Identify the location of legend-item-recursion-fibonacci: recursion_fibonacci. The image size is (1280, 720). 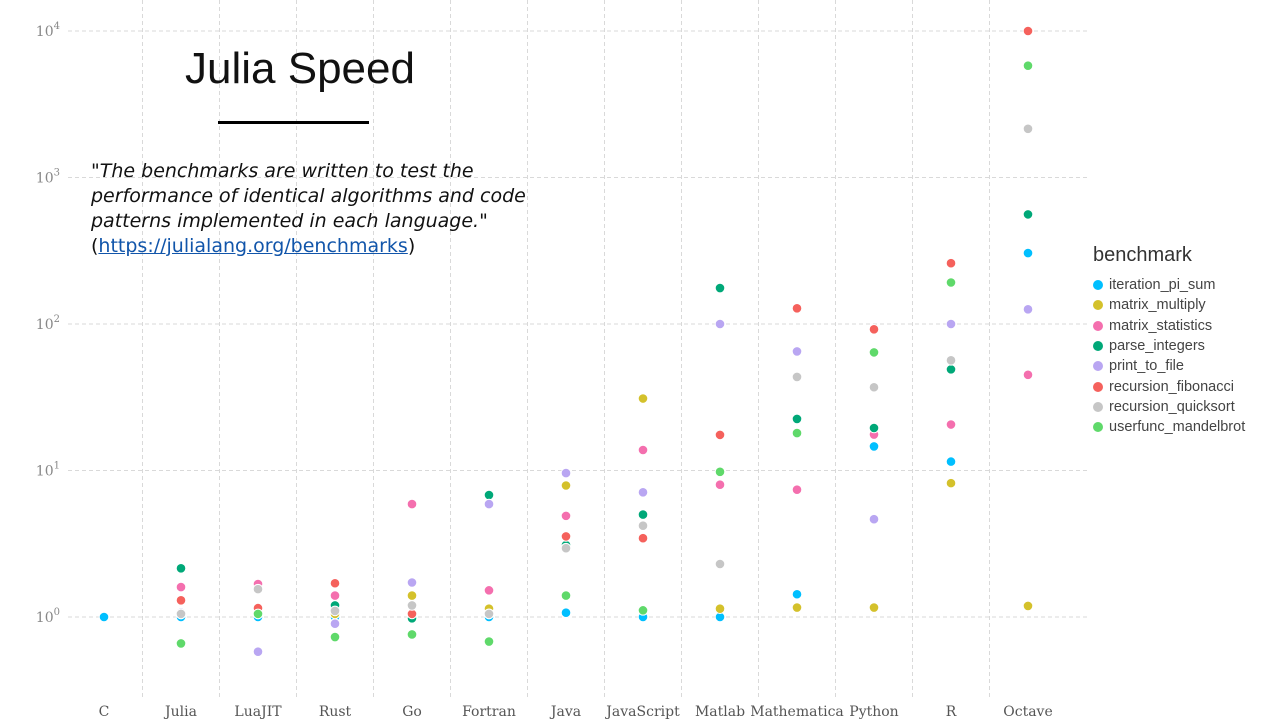
(1185, 386).